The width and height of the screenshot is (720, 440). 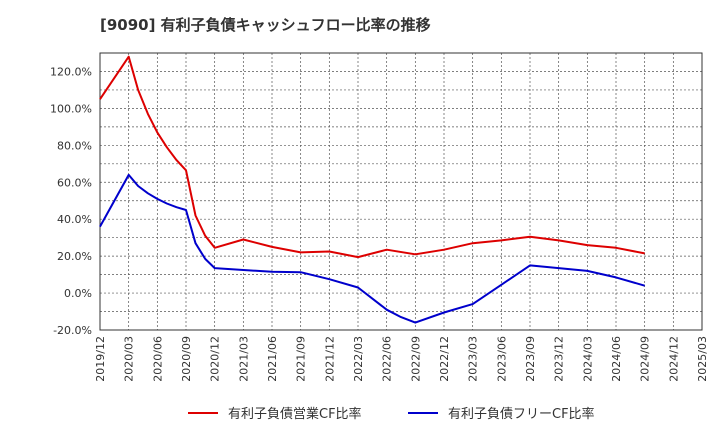 What do you see at coordinates (616, 359) in the screenshot?
I see `x-tick-label: 2024/06` at bounding box center [616, 359].